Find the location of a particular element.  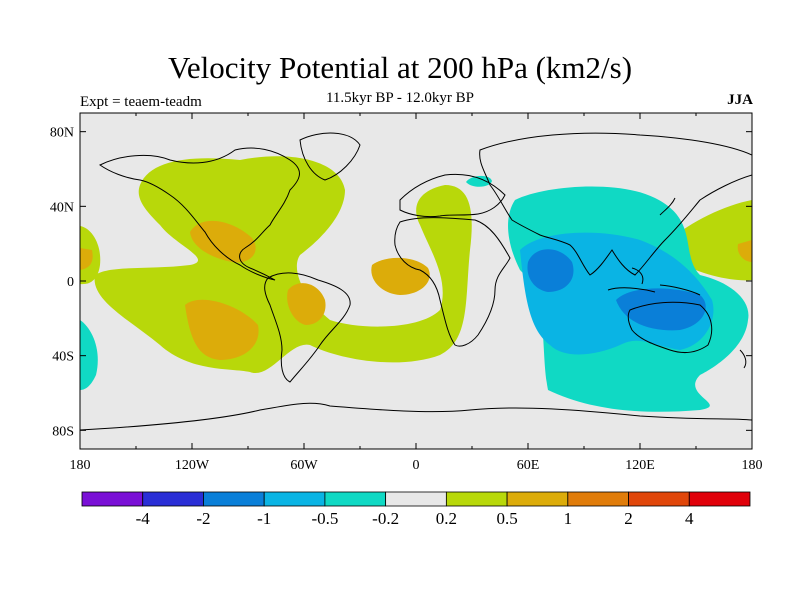

map-subtitle: 11.5kyr BP - 12.0kyr BP is located at coordinates (400, 98).